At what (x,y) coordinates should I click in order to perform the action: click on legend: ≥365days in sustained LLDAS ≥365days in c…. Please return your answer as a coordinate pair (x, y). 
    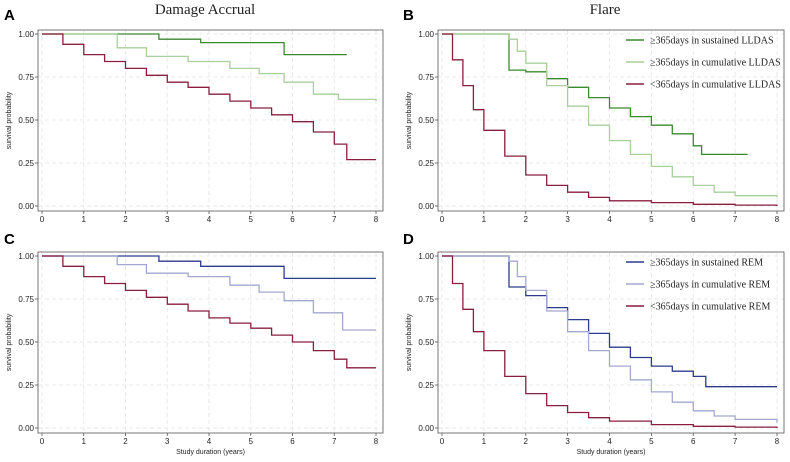
    Looking at the image, I should click on (703, 63).